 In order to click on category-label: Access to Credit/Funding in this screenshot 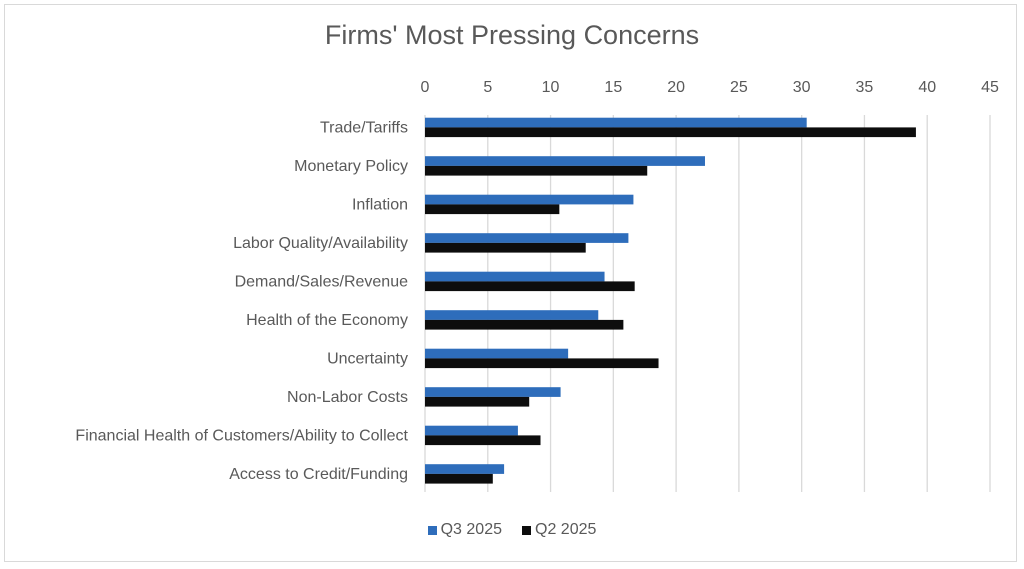, I will do `click(318, 474)`.